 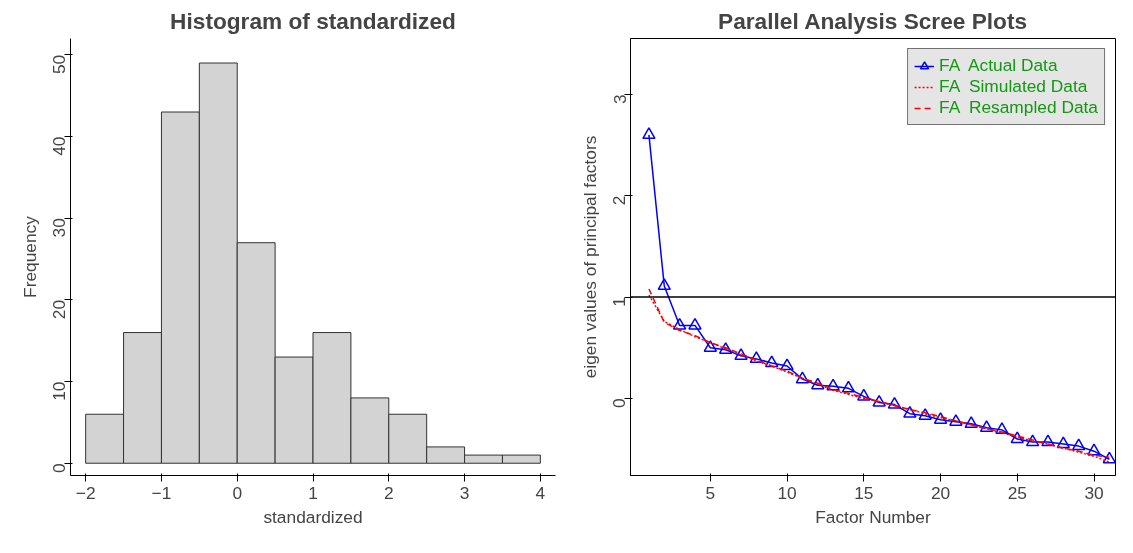 What do you see at coordinates (388, 492) in the screenshot?
I see `x-tick-label: 2` at bounding box center [388, 492].